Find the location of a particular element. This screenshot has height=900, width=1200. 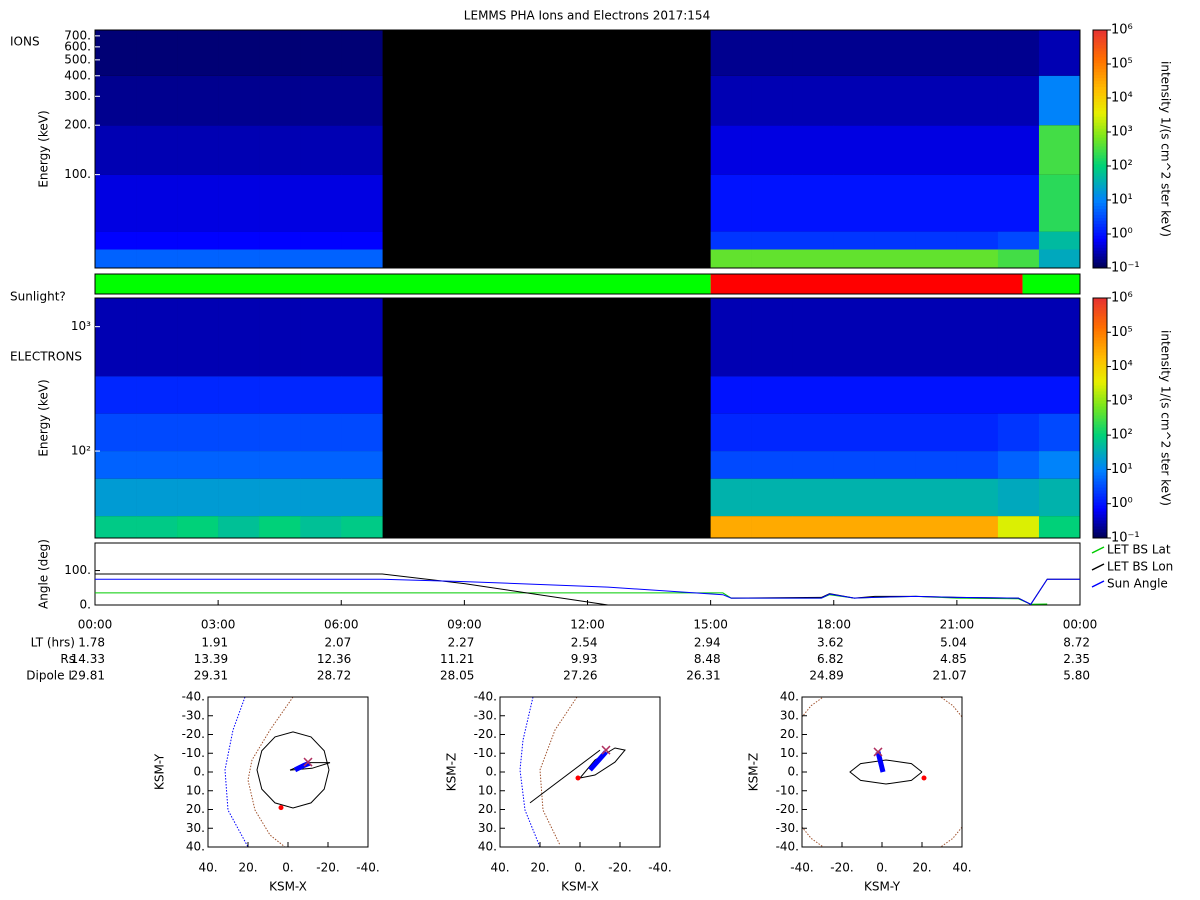

y-tick-label: -10. is located at coordinates (787, 790).